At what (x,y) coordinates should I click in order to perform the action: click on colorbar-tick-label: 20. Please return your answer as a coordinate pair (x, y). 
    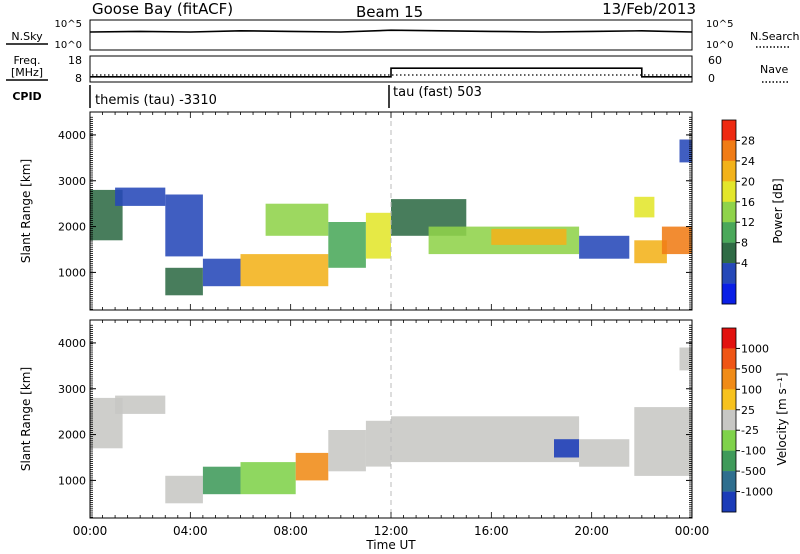
    Looking at the image, I should click on (748, 181).